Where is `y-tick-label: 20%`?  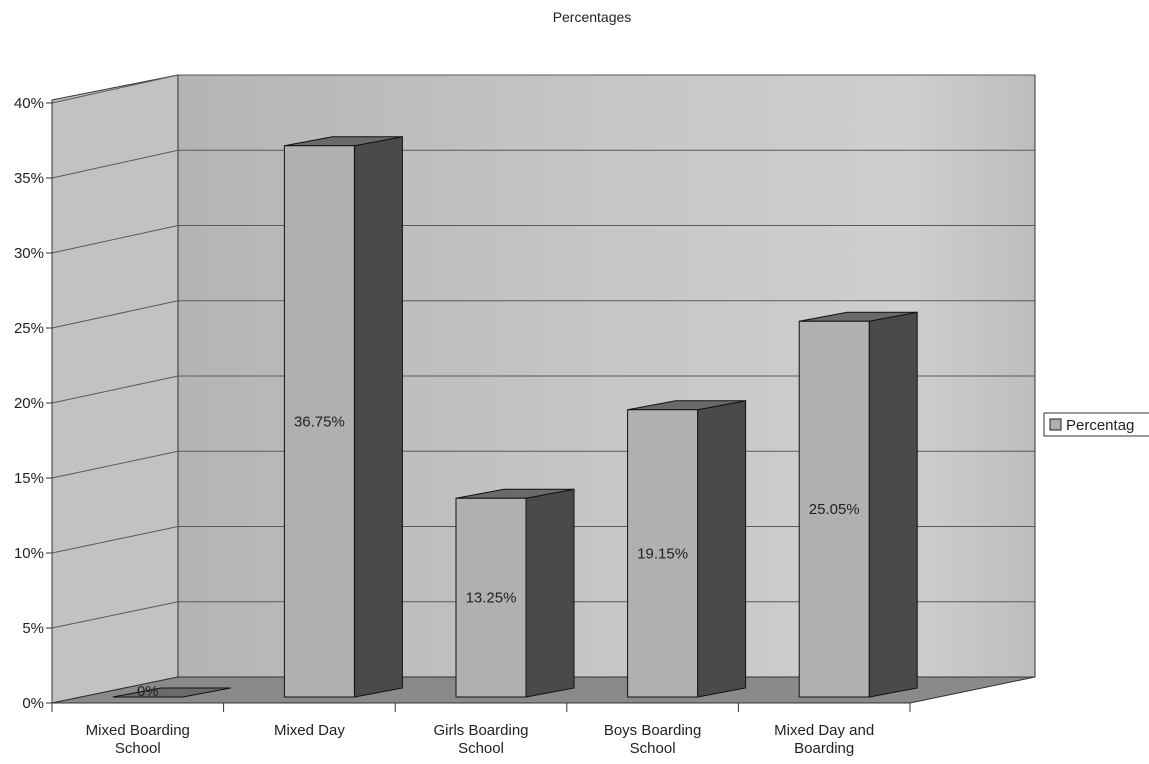 y-tick-label: 20% is located at coordinates (29, 403).